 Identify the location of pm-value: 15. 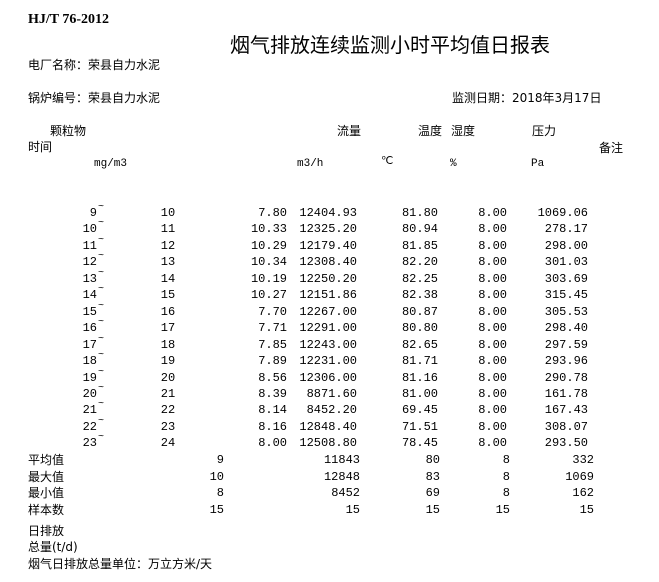
(216, 509).